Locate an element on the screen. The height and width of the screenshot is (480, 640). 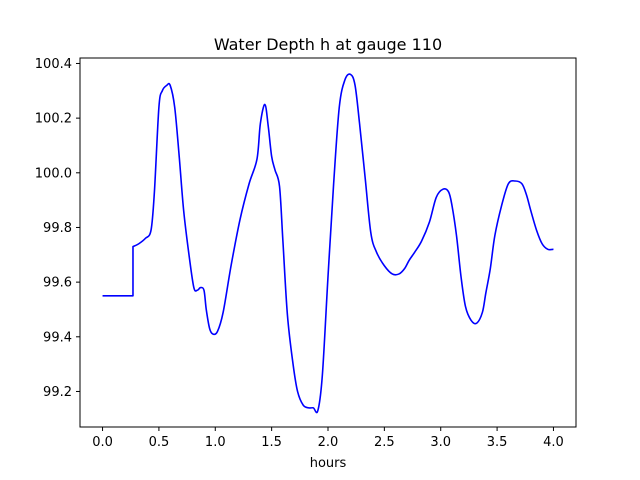
y-tick-label: 99.6 is located at coordinates (57, 283).